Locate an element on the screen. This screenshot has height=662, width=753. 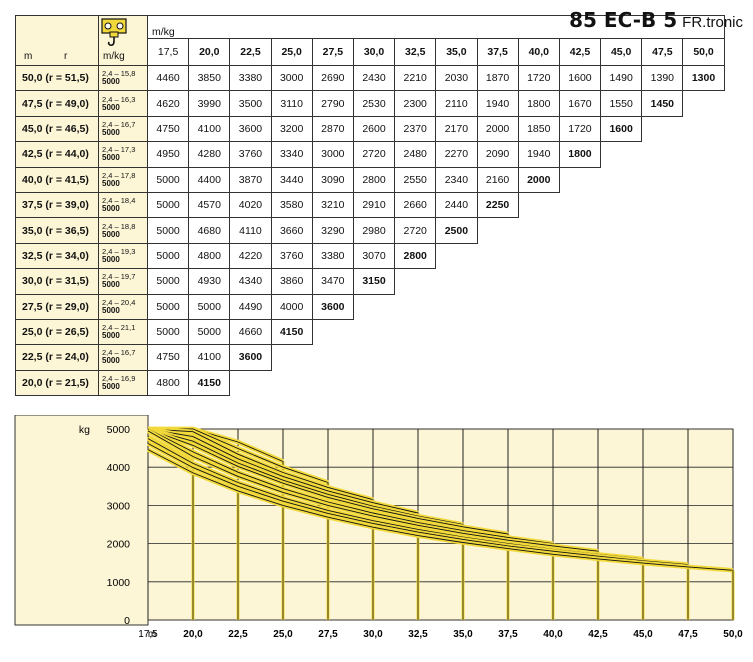
load-value: 2480 is located at coordinates (415, 154).